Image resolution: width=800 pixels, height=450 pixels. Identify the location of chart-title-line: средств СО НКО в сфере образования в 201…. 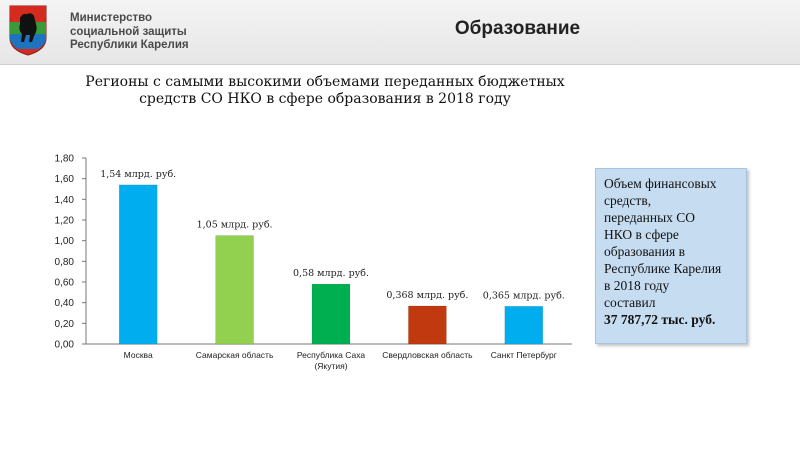
(325, 99).